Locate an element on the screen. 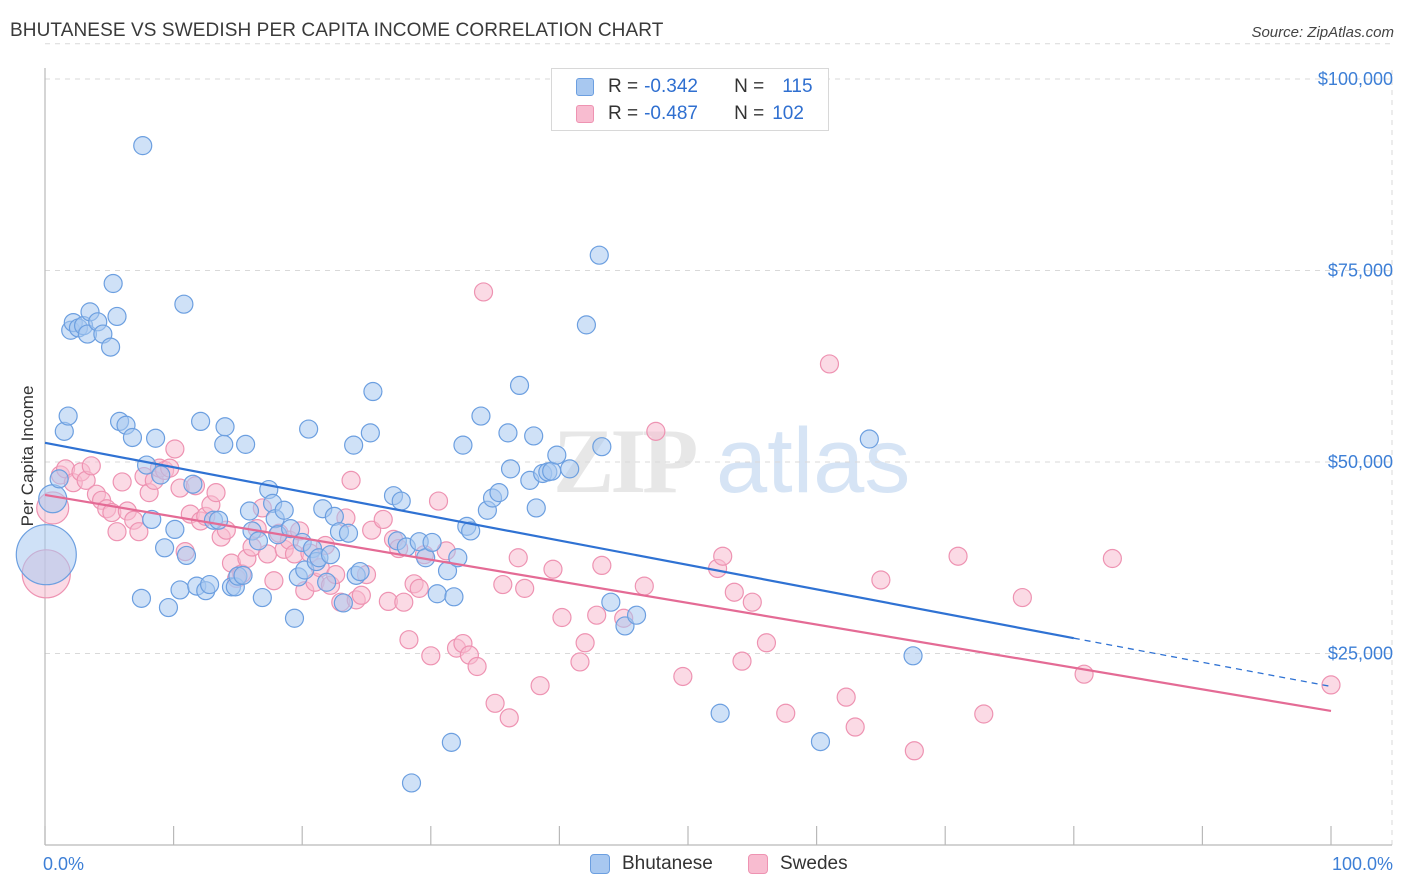 The width and height of the screenshot is (1406, 892). legend-r-value: -0.342 is located at coordinates (671, 86).